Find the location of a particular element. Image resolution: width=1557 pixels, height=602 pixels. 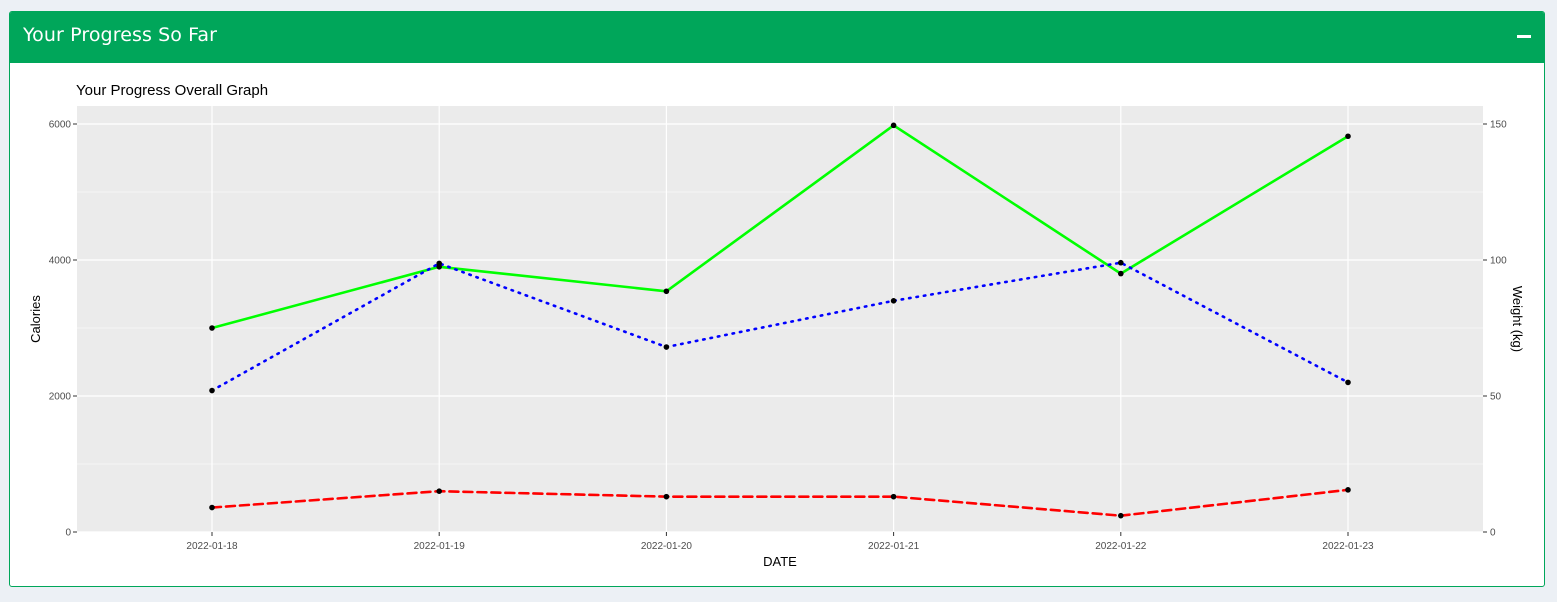

y2-tick-label: 50 is located at coordinates (1496, 397).